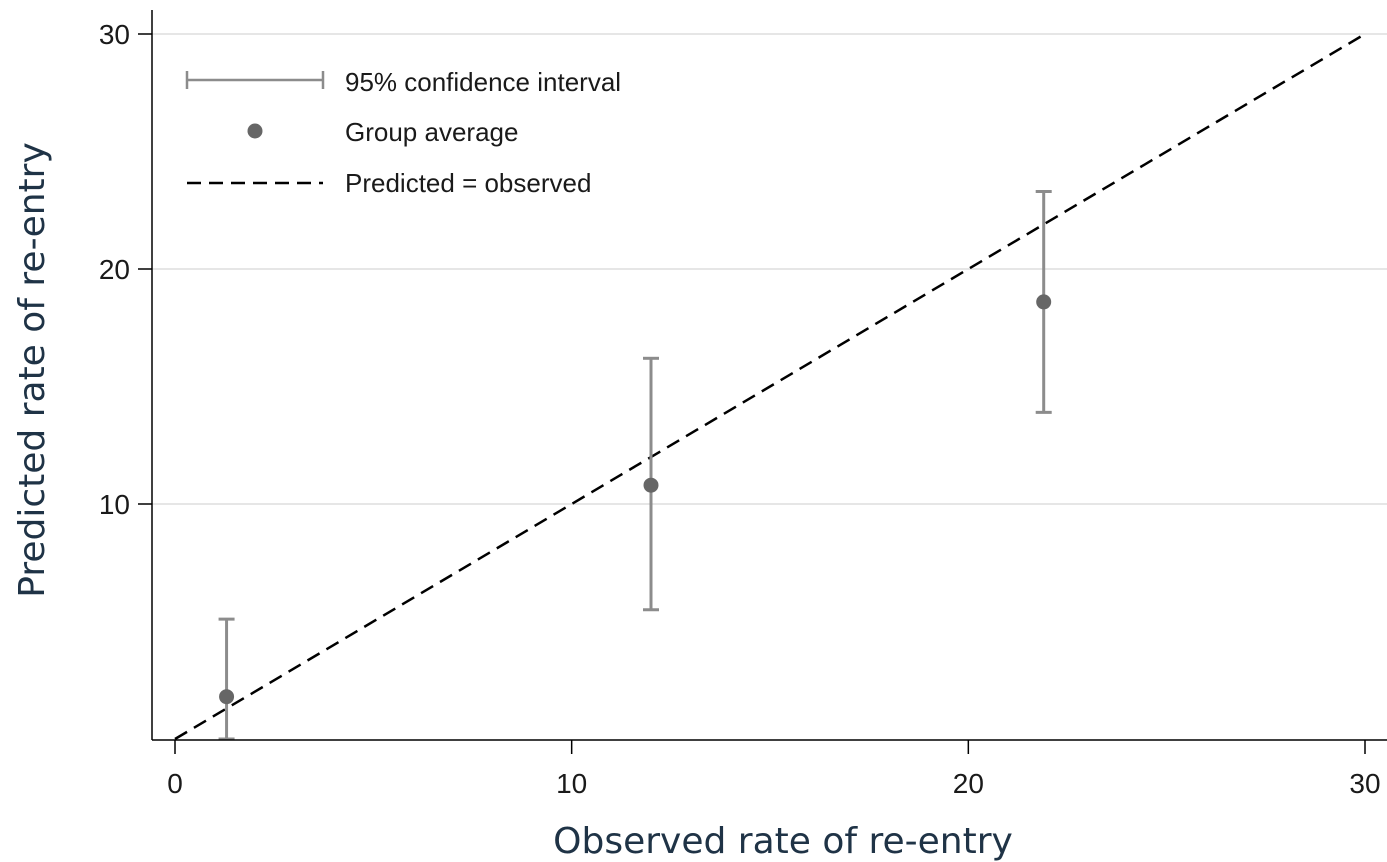 The height and width of the screenshot is (862, 1387). I want to click on x-tick-label: 10, so click(571, 783).